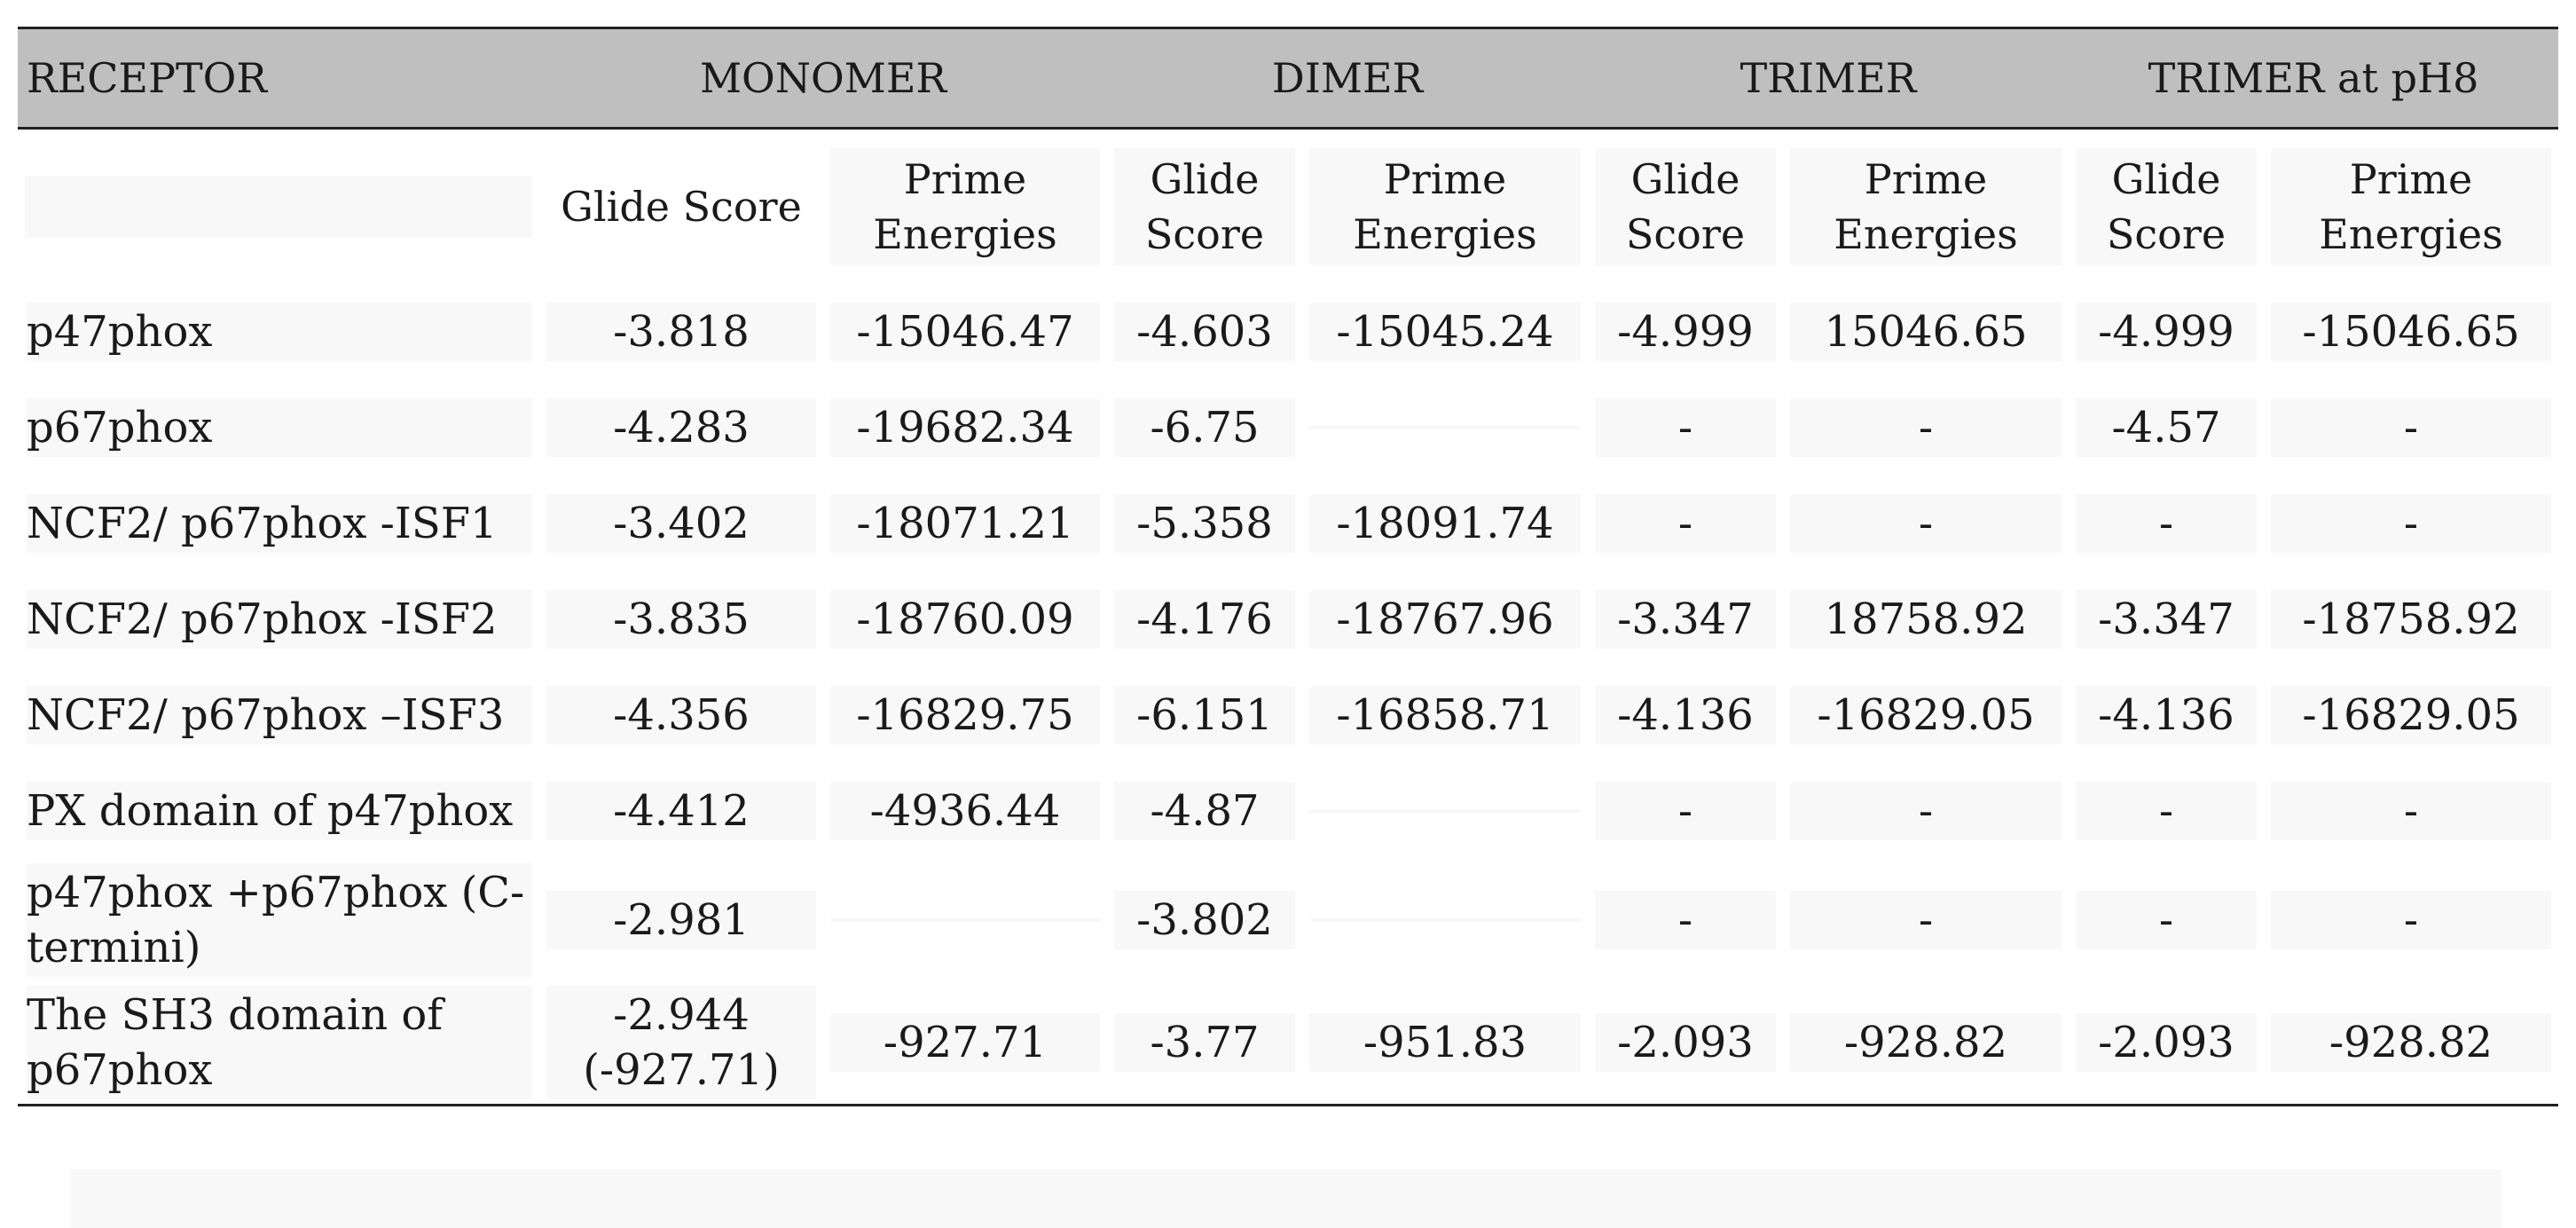 Image resolution: width=2576 pixels, height=1228 pixels. What do you see at coordinates (1445, 1043) in the screenshot?
I see `value-cell: -951.83` at bounding box center [1445, 1043].